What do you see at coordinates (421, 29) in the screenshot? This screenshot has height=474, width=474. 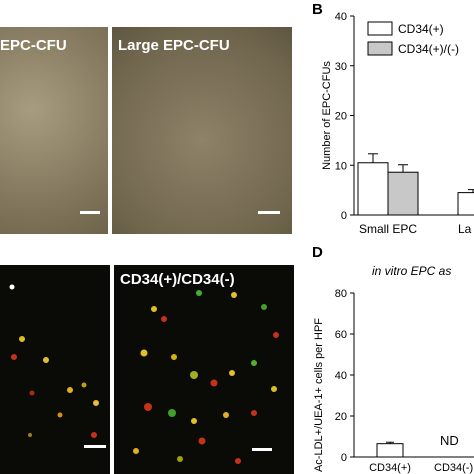 I see `legend-label: CD34(+)` at bounding box center [421, 29].